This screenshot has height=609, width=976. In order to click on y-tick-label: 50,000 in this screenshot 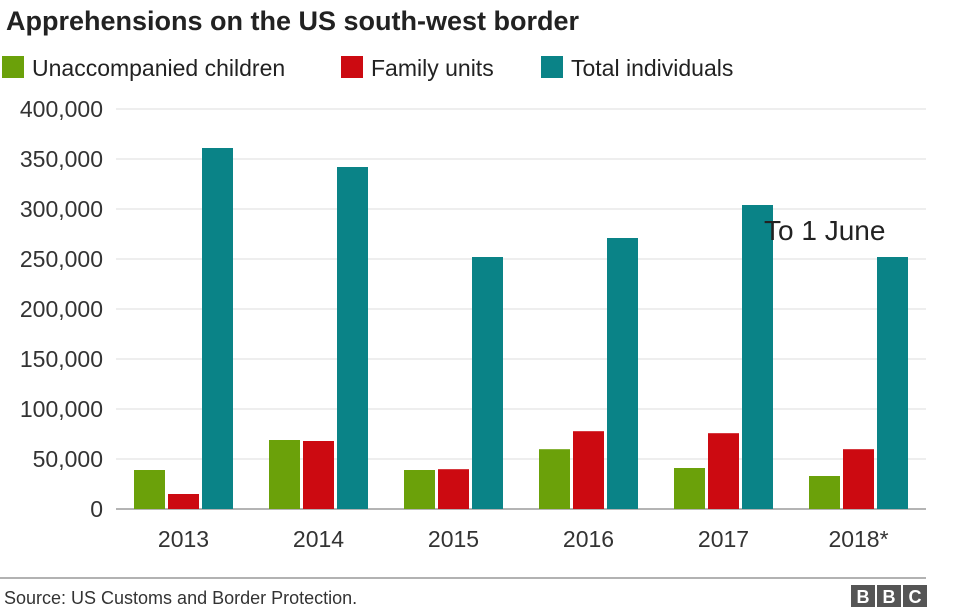, I will do `click(68, 459)`.